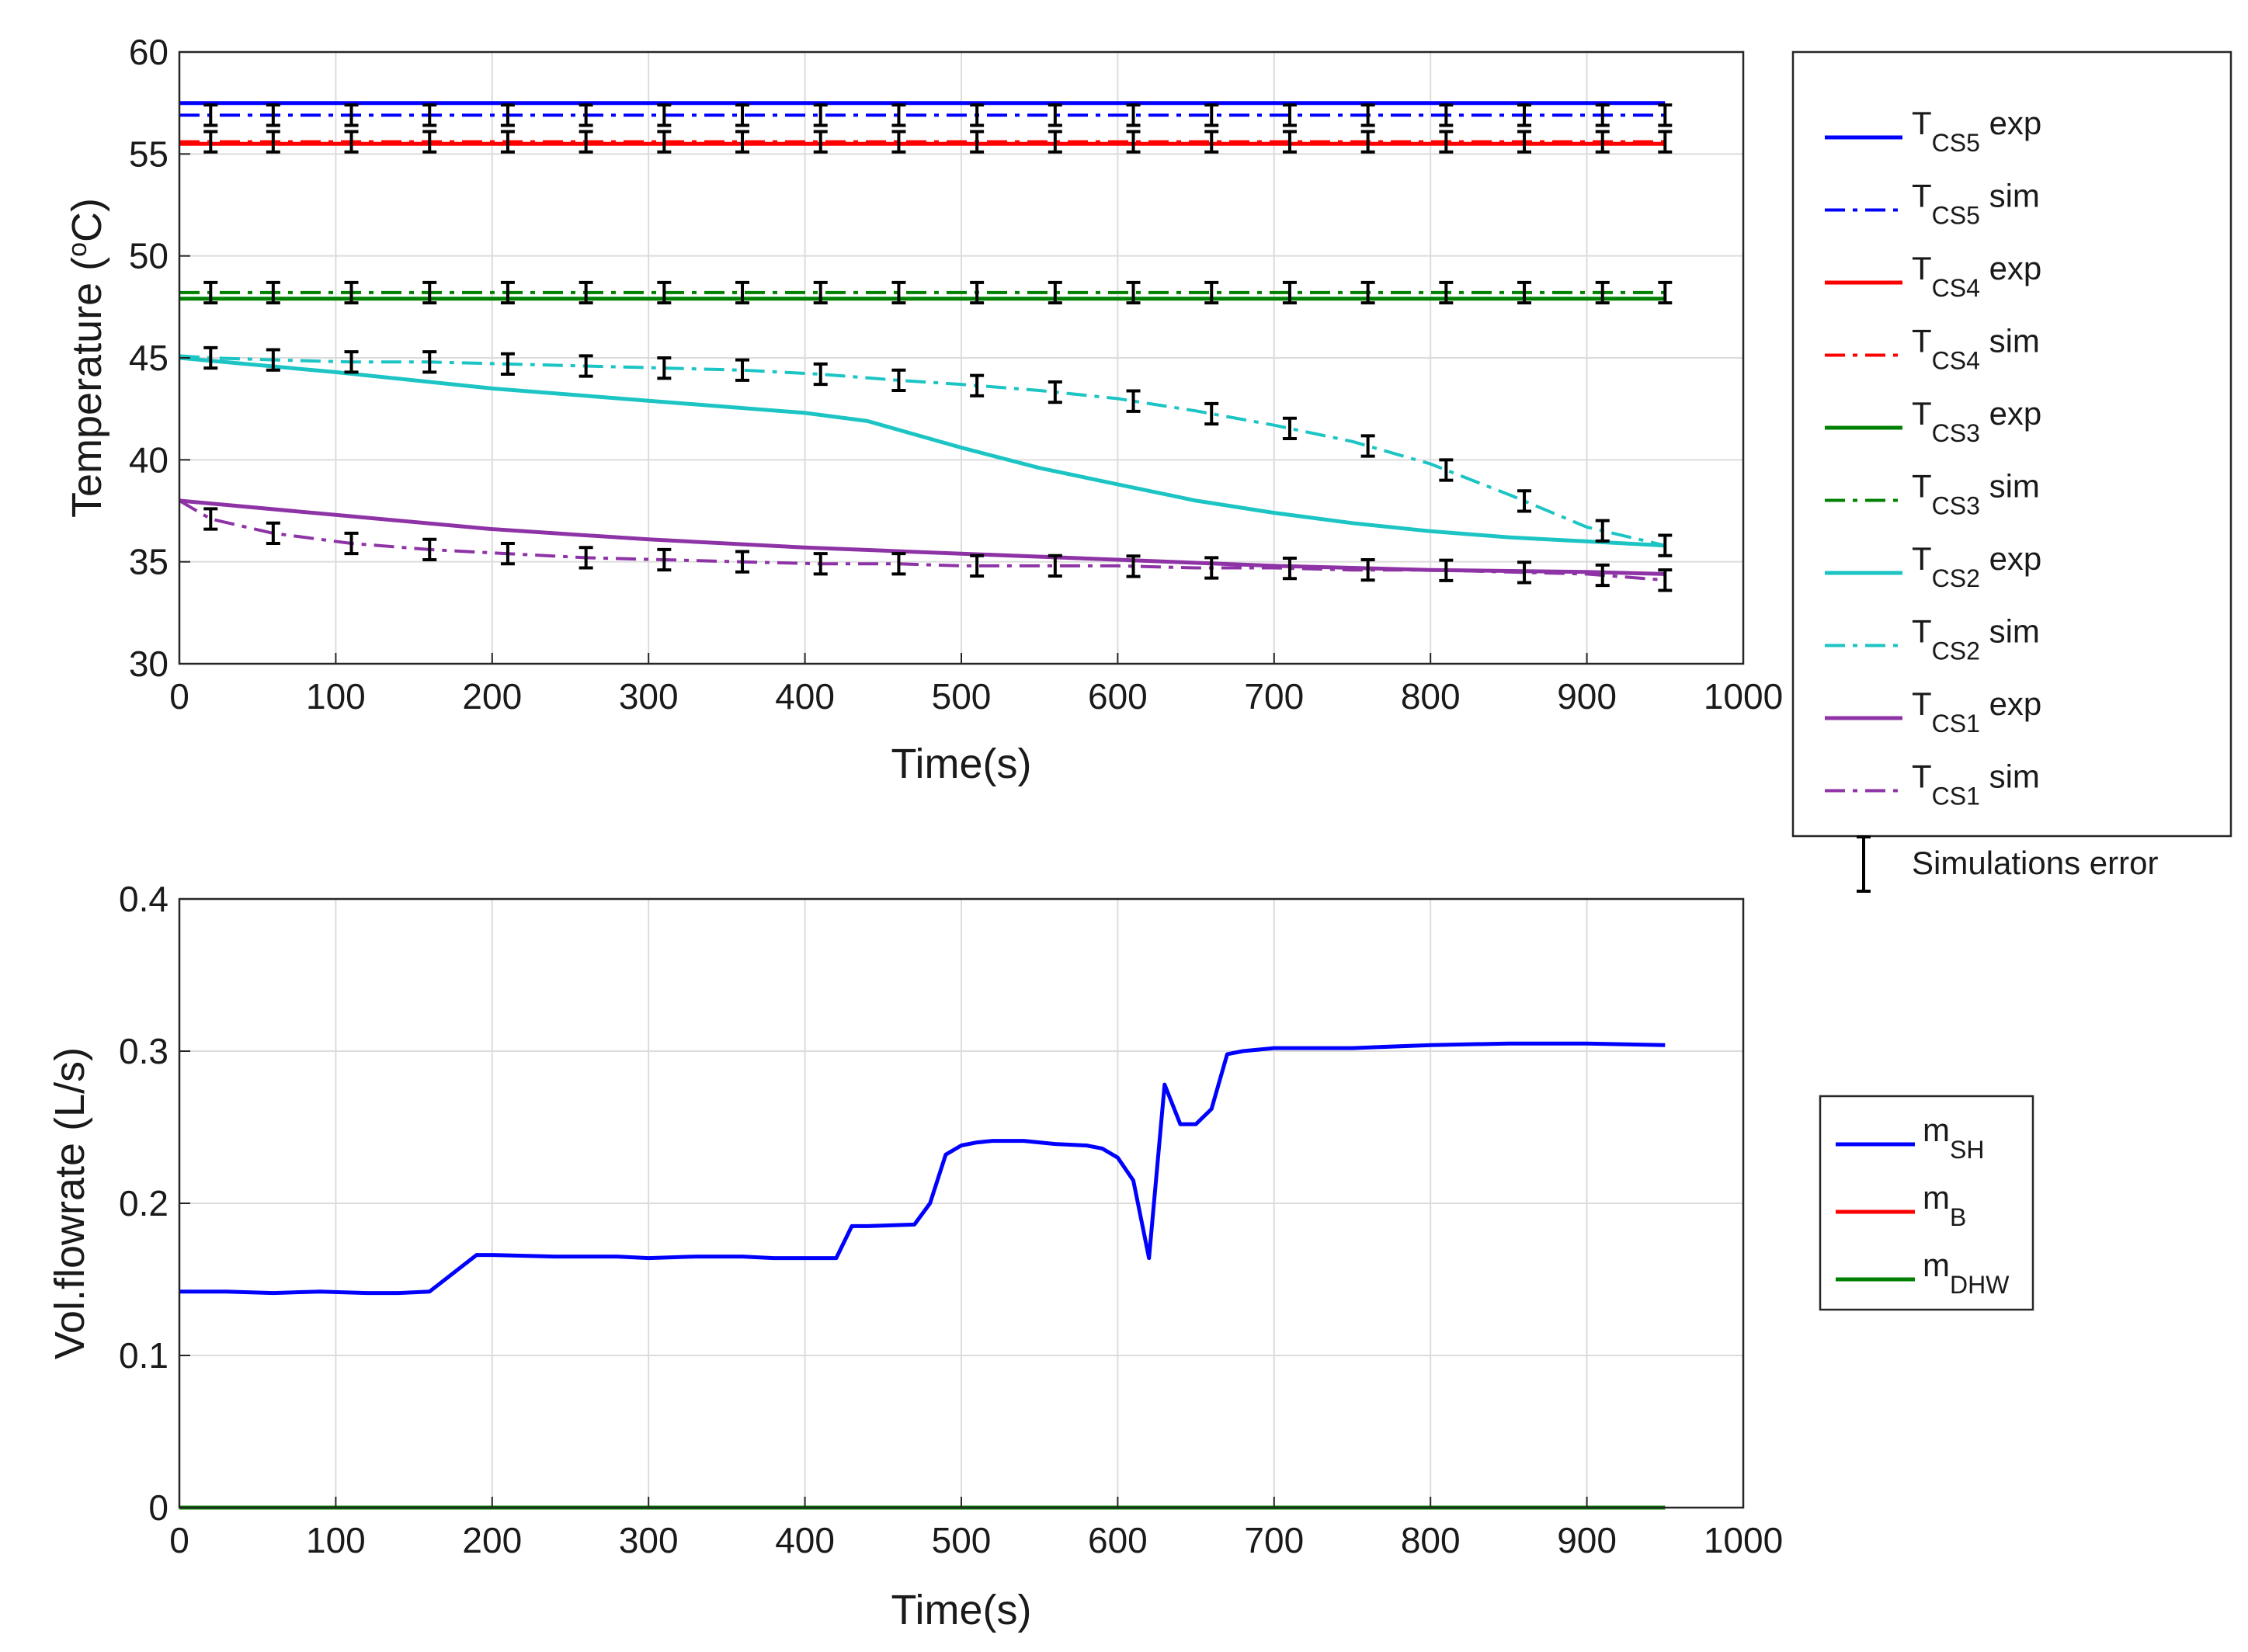 This screenshot has width=2248, height=1652. What do you see at coordinates (1431, 1540) in the screenshot?
I see `flowrate-x-tick-label: 800` at bounding box center [1431, 1540].